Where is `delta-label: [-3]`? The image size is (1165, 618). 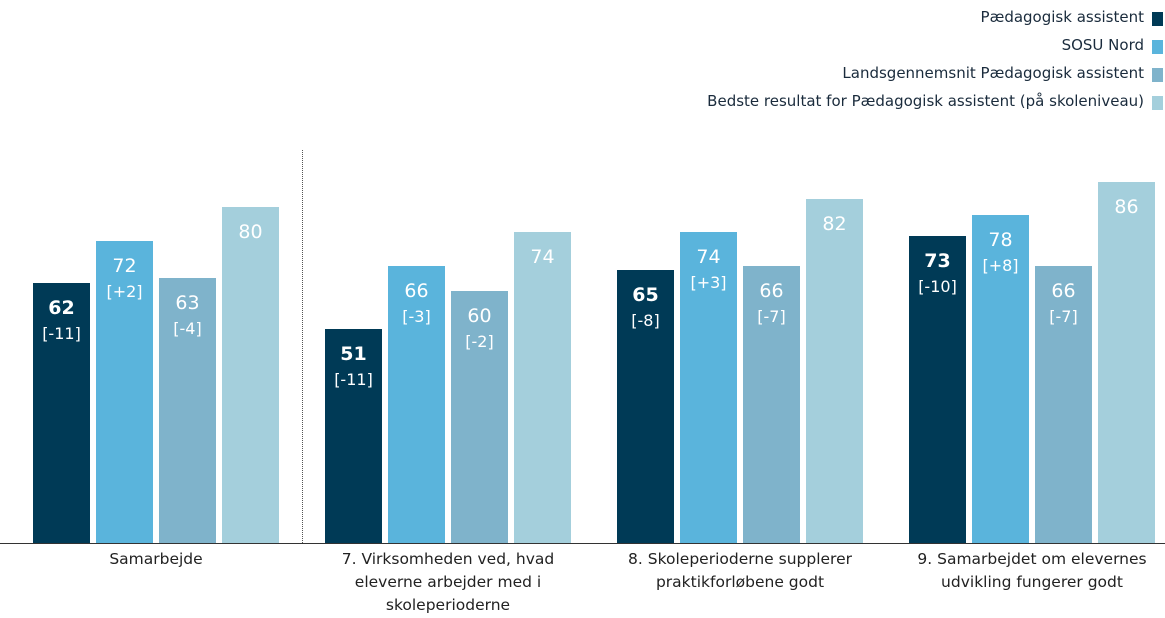
delta-label: [-3] is located at coordinates (416, 316).